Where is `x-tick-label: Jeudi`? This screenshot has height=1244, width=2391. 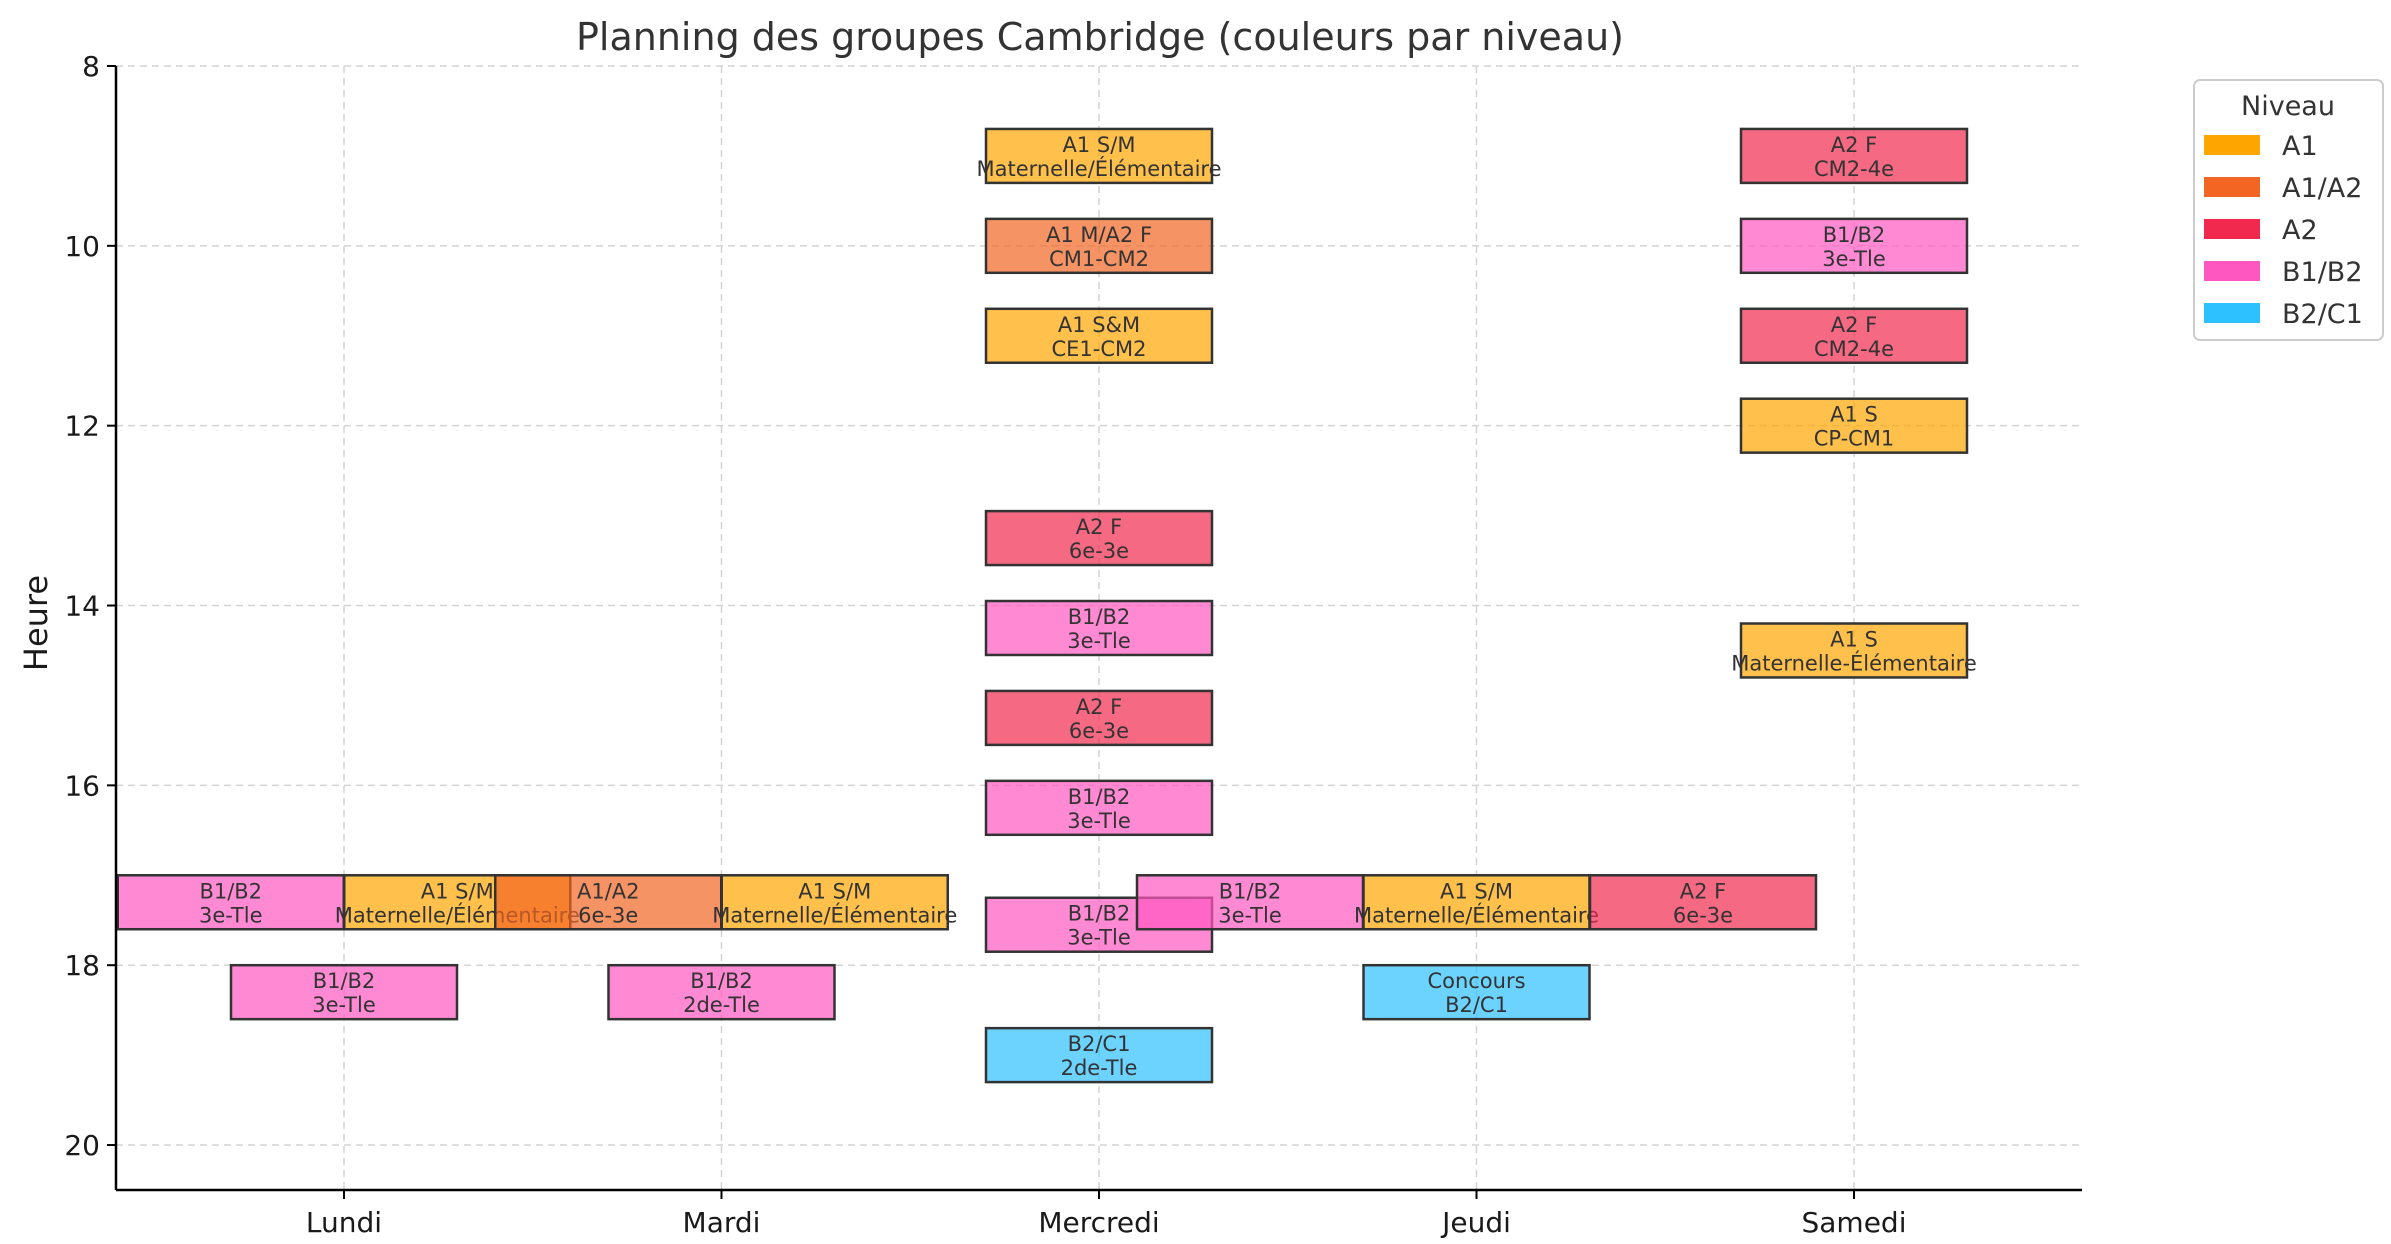 x-tick-label: Jeudi is located at coordinates (1475, 1222).